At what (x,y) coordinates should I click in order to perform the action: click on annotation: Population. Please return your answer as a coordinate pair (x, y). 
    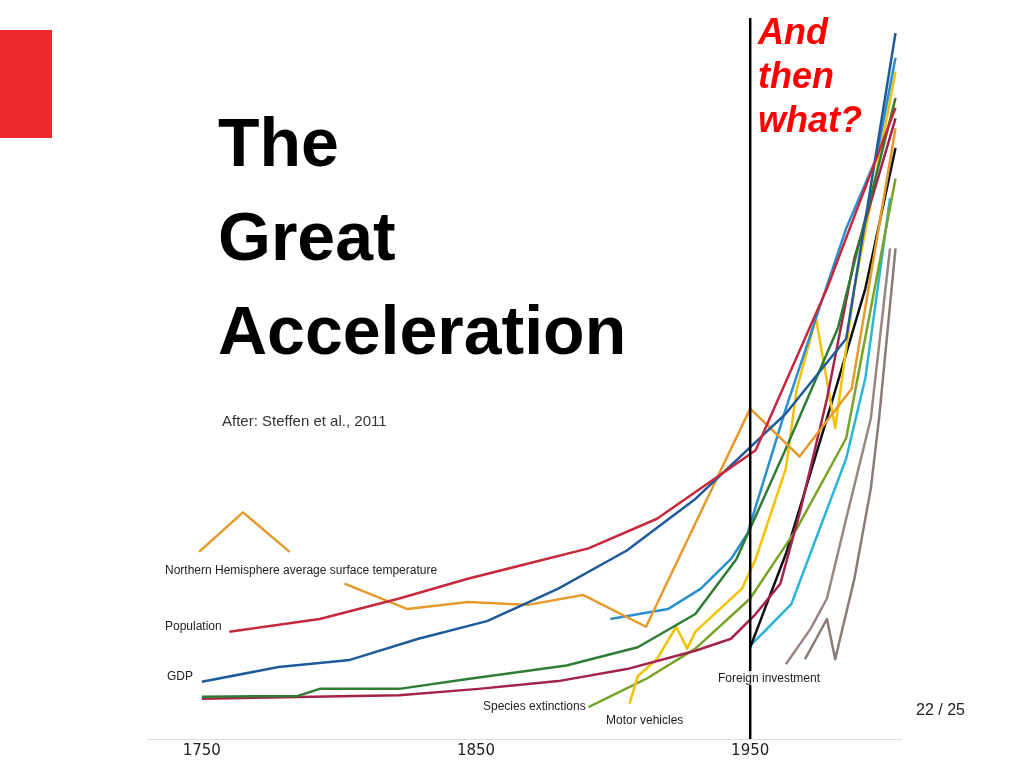
    Looking at the image, I should click on (193, 626).